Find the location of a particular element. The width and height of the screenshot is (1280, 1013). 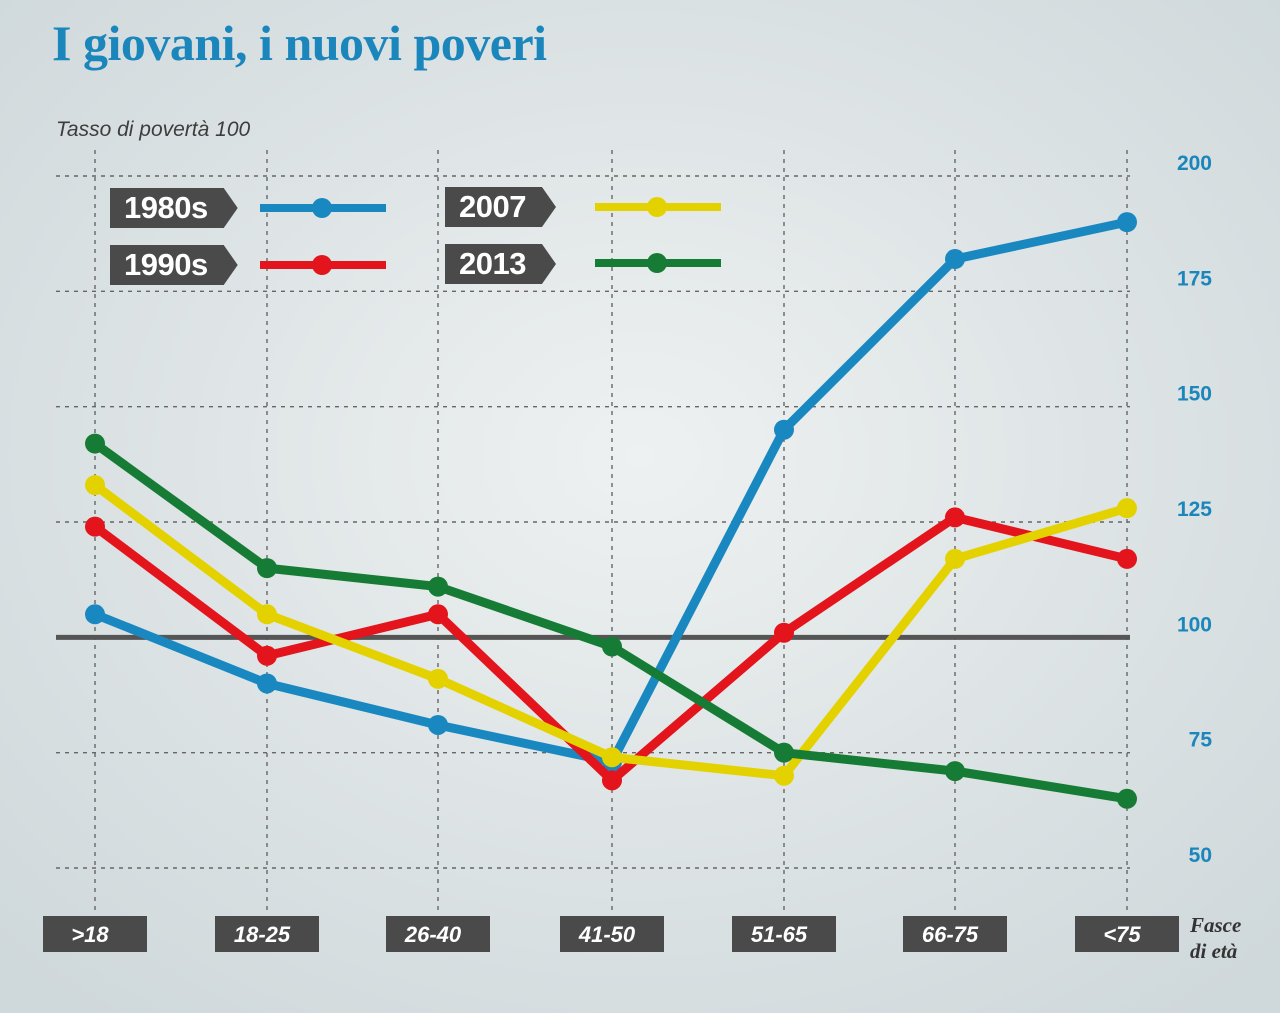

x-tick-26-40: 26-40 is located at coordinates (438, 934).